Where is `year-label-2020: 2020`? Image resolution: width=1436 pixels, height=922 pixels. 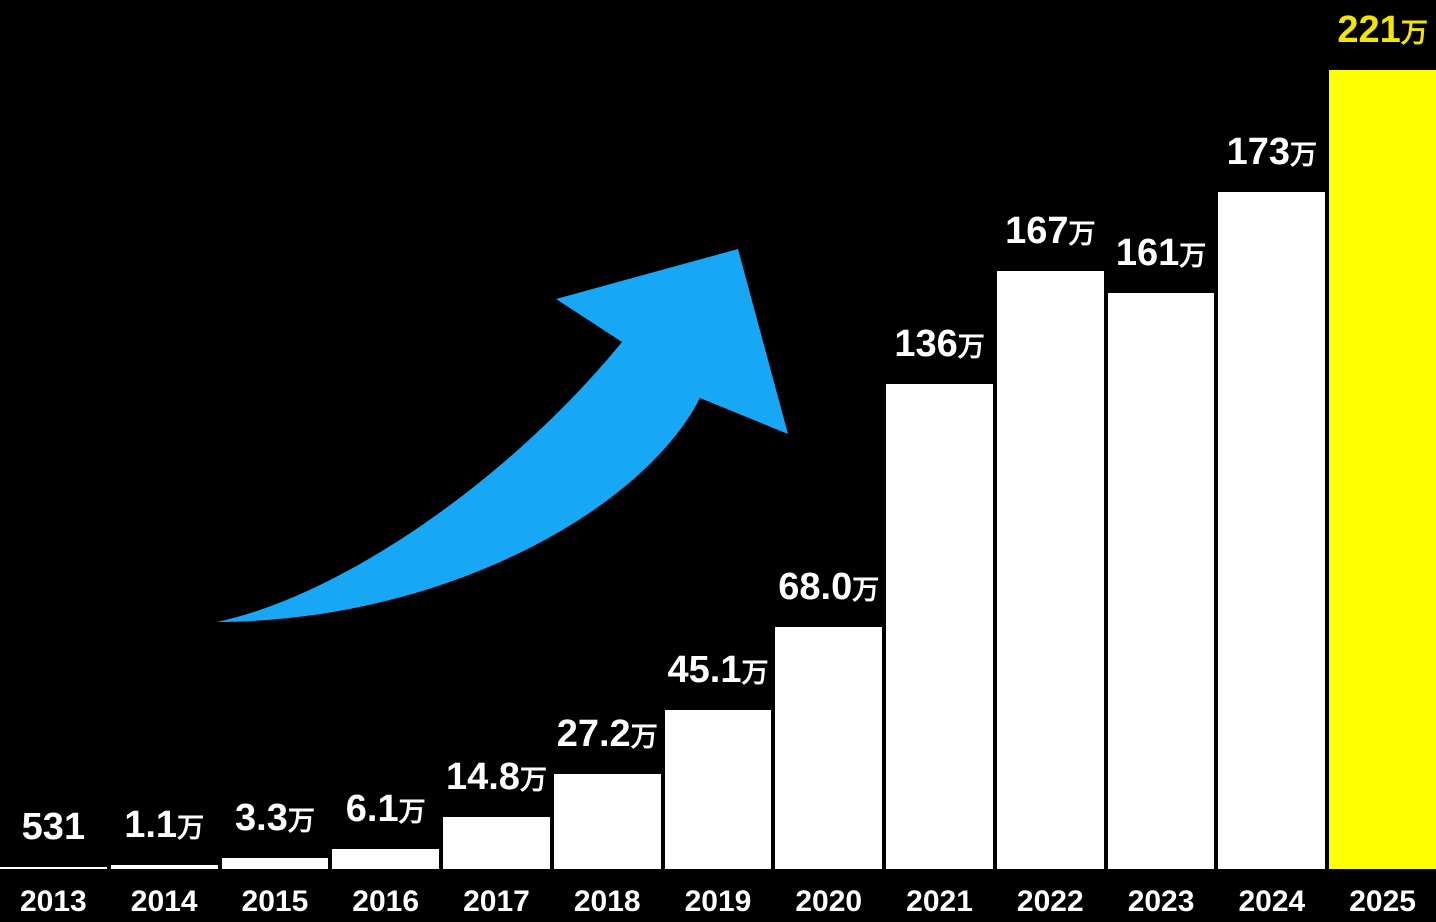 year-label-2020: 2020 is located at coordinates (829, 901).